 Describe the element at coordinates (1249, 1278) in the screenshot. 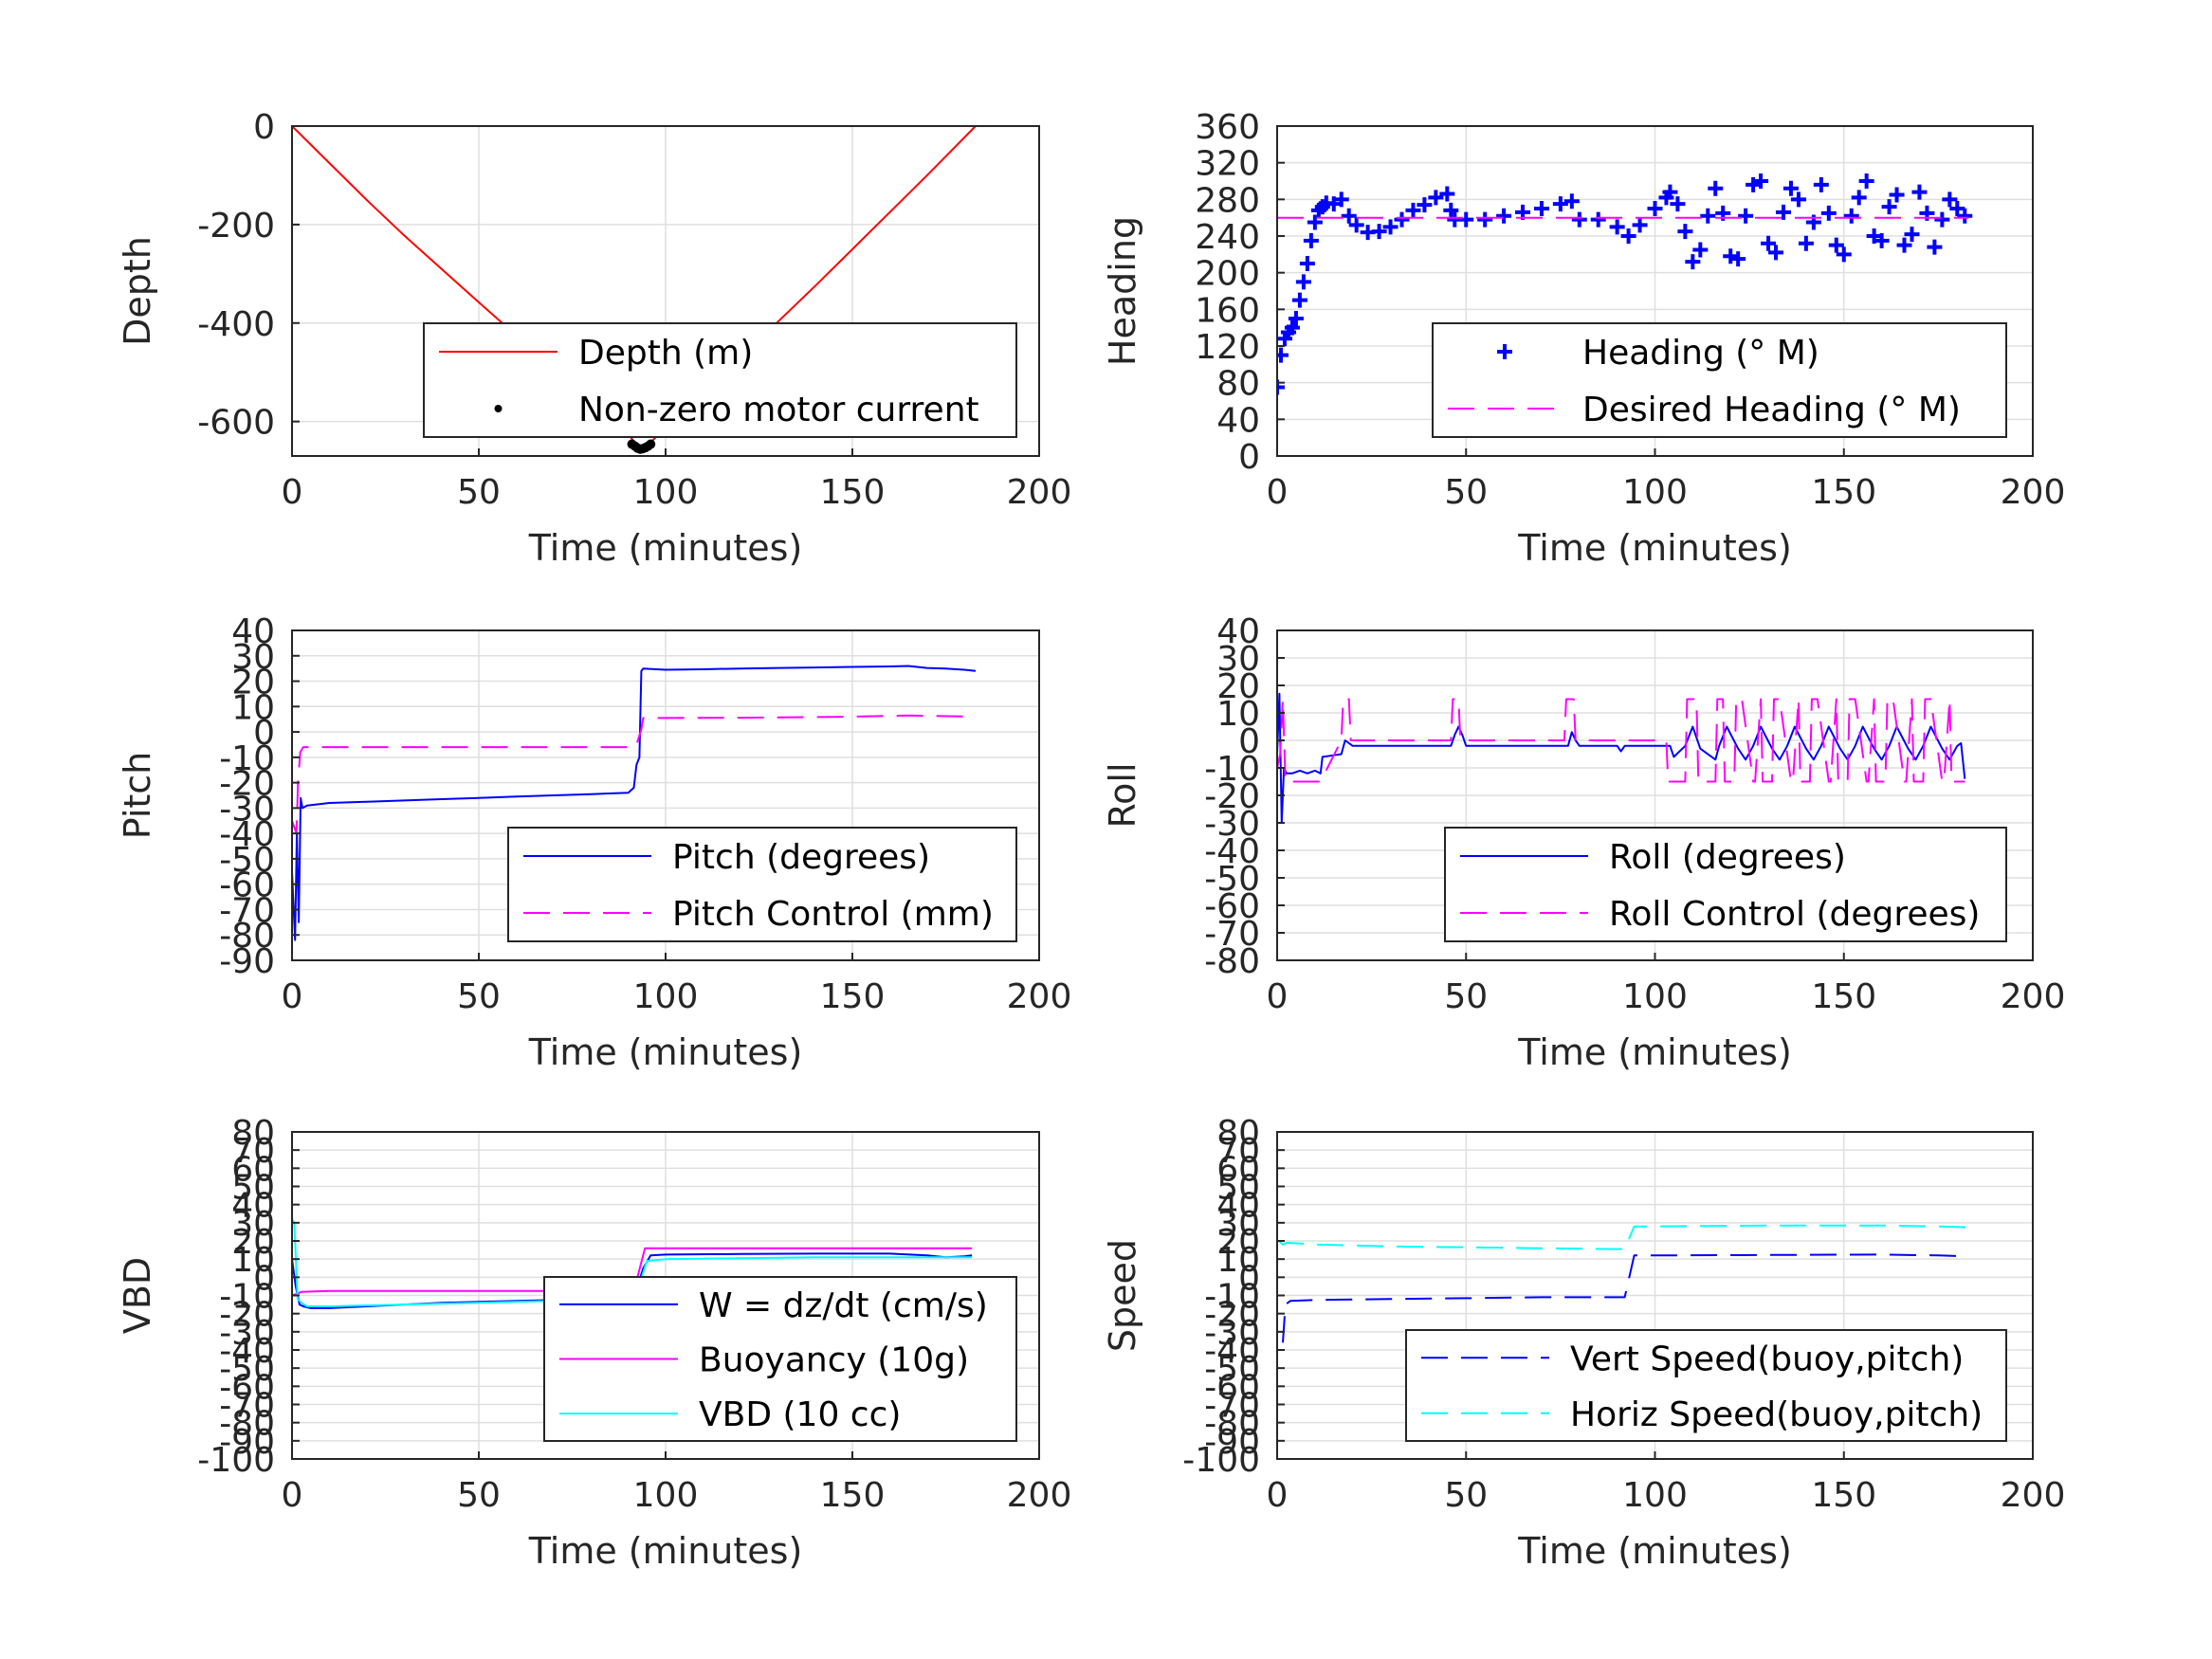

I see `speed-y-tick-label: 0` at that location.